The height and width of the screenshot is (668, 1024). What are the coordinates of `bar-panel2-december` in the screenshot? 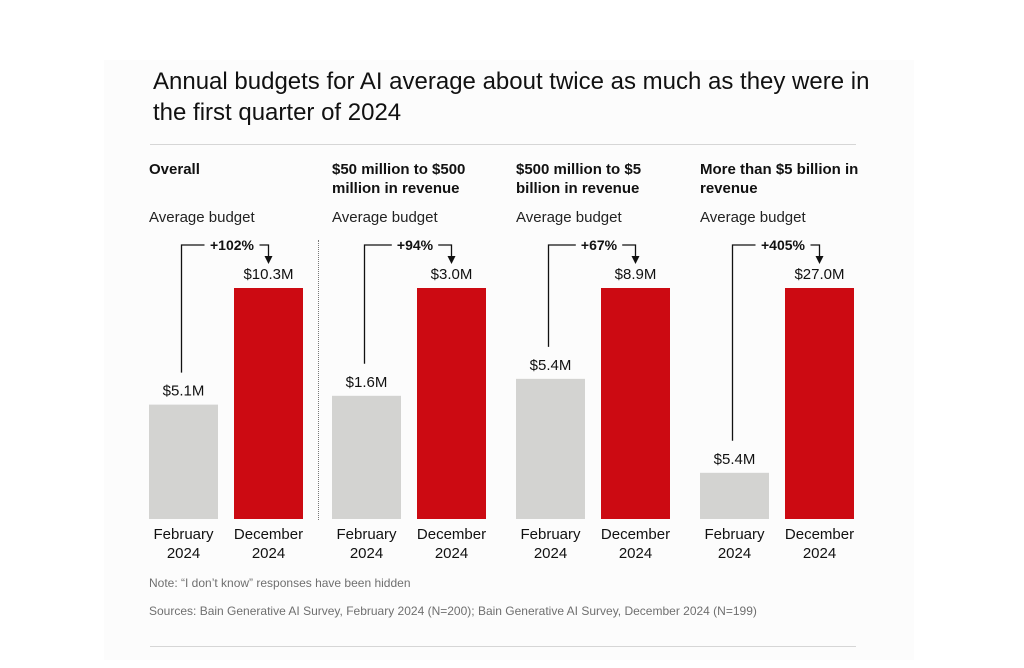 It's located at (451, 403).